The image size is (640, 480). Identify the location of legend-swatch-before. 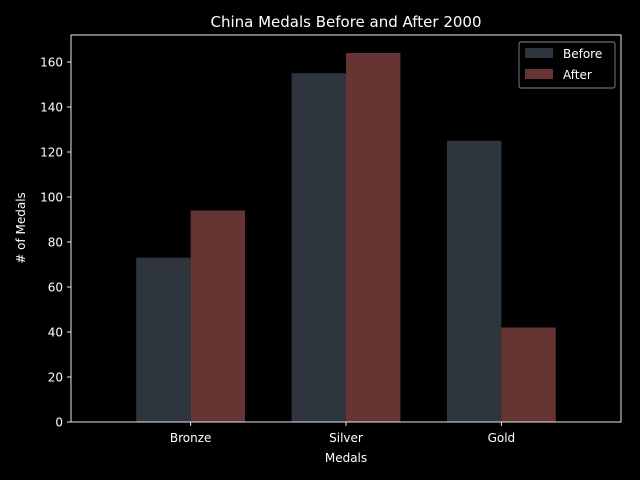
(539, 53).